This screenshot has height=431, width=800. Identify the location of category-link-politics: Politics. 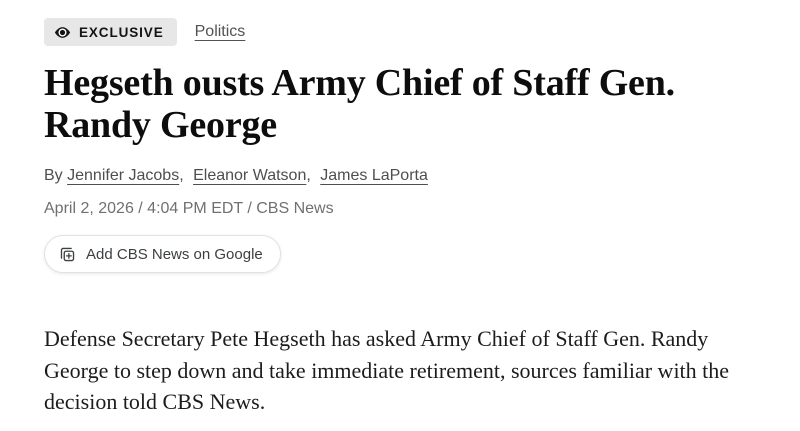
(220, 31).